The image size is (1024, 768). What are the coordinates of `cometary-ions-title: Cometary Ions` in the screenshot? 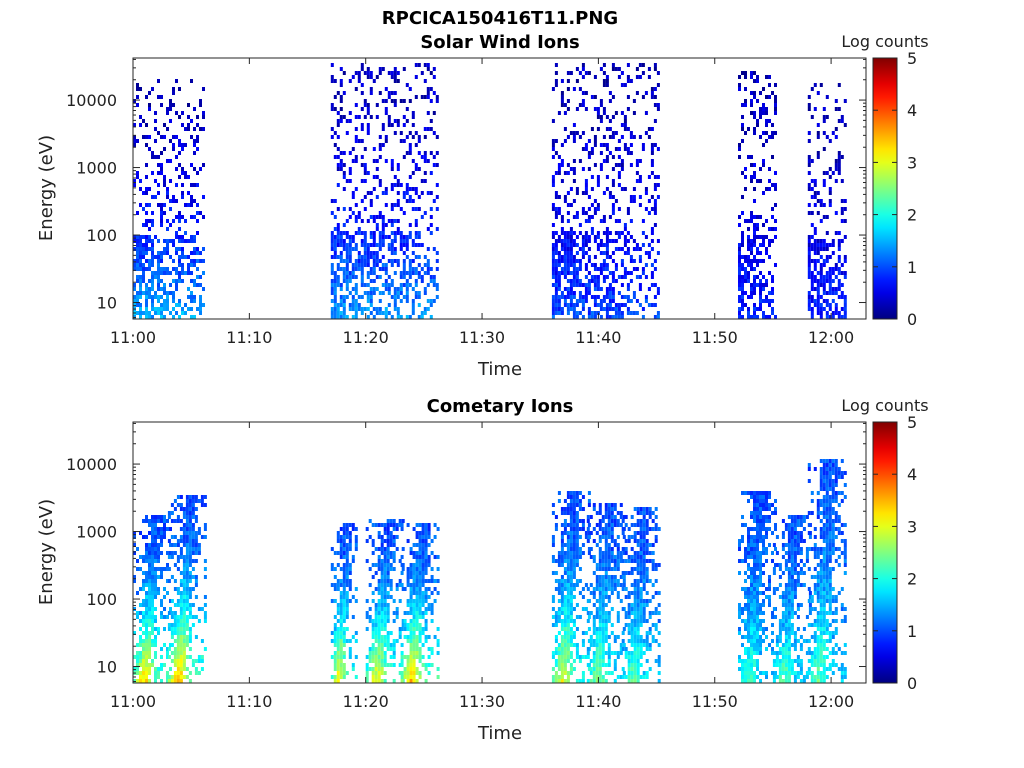 It's located at (500, 406).